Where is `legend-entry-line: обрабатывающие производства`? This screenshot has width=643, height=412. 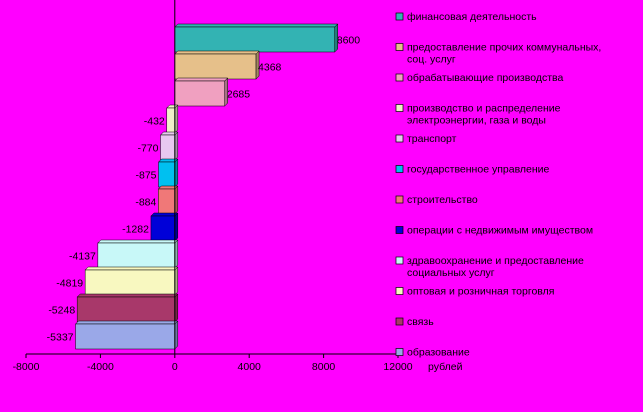
legend-entry-line: обрабатывающие производства is located at coordinates (485, 78).